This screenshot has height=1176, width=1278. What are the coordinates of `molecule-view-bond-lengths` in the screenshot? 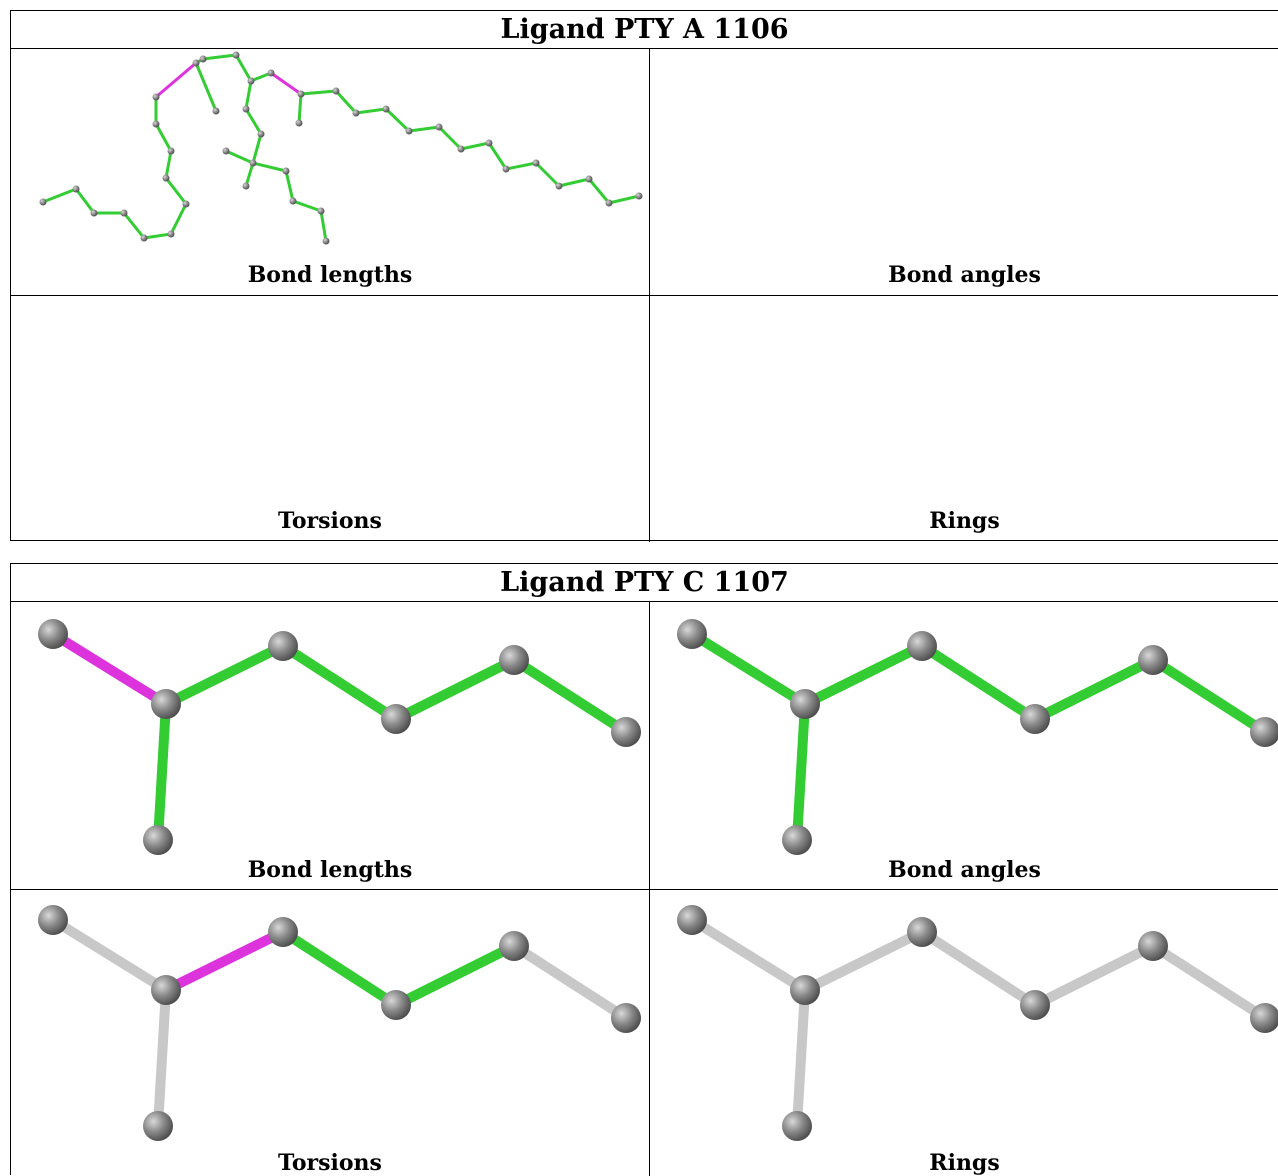 It's located at (341, 148).